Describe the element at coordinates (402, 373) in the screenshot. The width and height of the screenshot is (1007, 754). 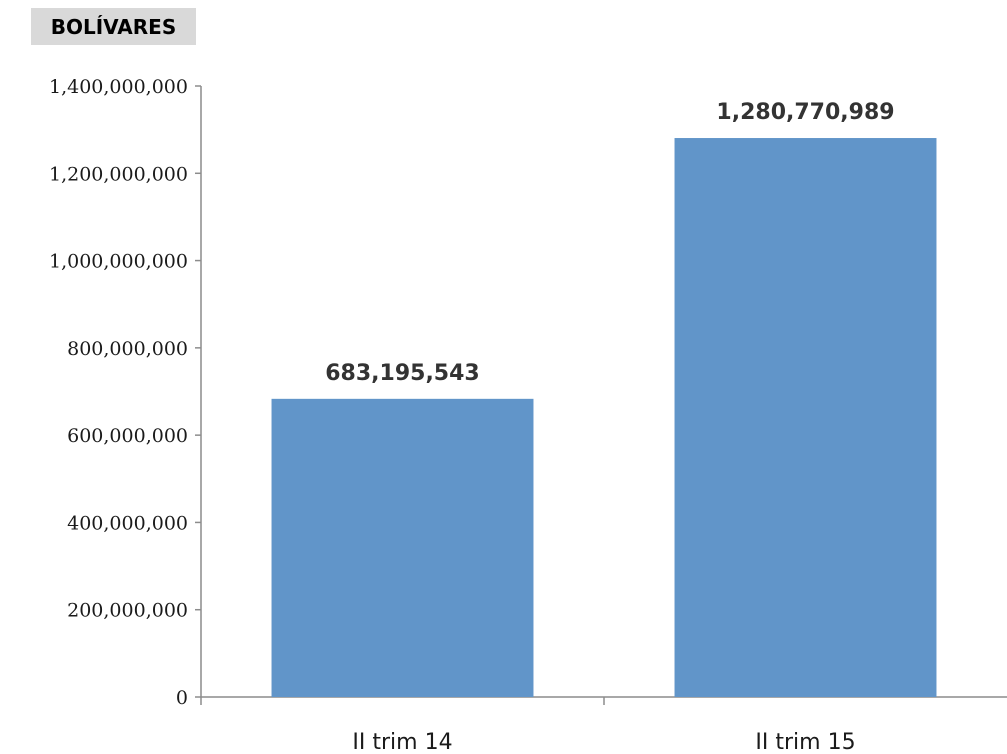
I see `data-label: 683,195,543` at that location.